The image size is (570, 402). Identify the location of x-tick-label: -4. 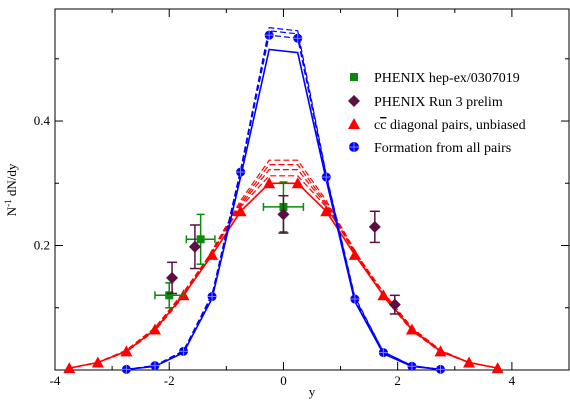
(55, 380).